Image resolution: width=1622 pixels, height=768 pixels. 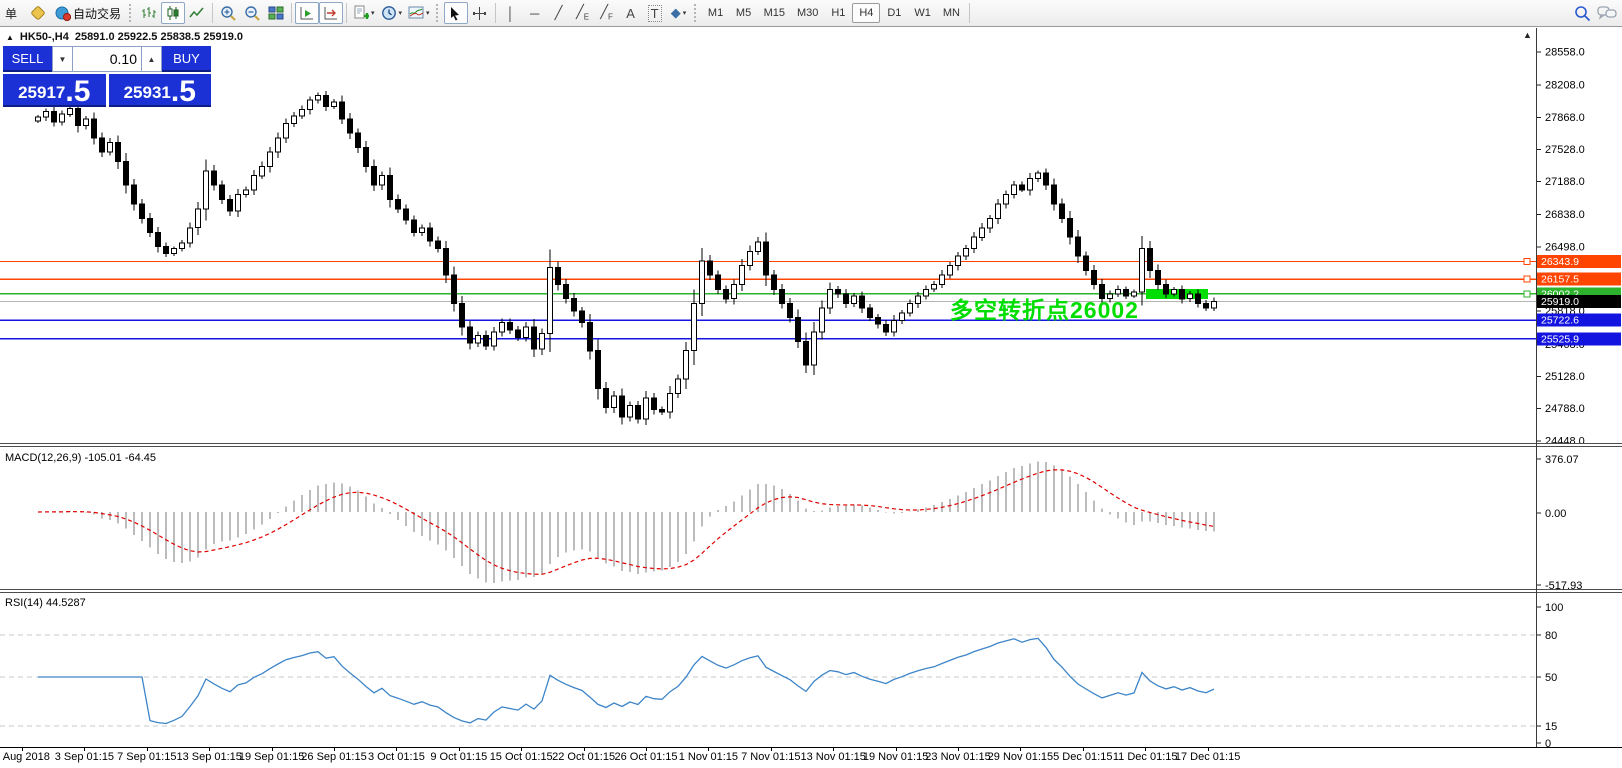 I want to click on buy-button: BUY, so click(x=186, y=59).